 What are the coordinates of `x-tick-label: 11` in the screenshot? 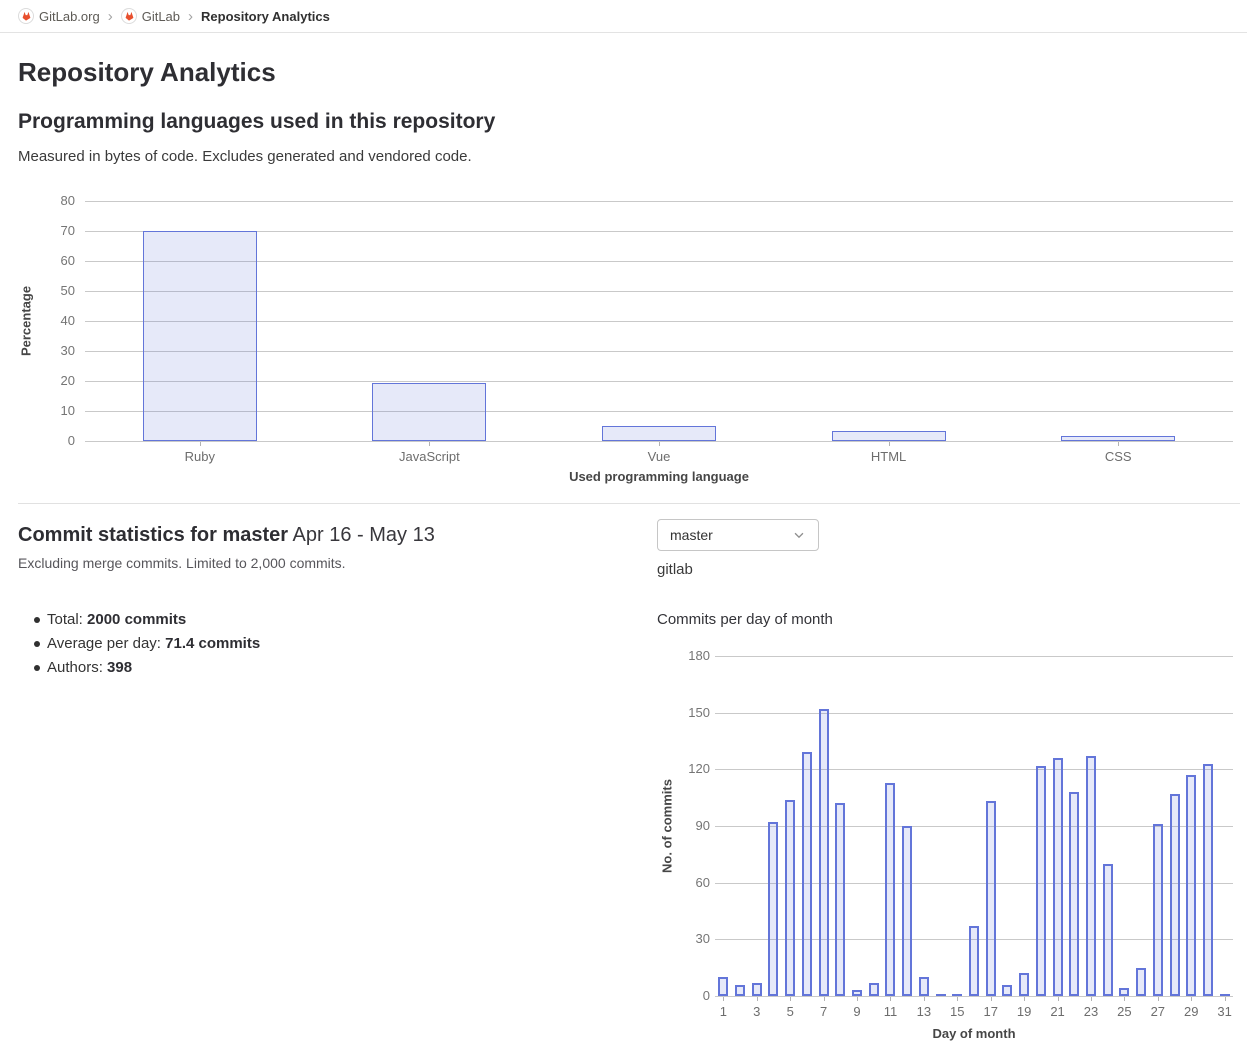 It's located at (890, 1011).